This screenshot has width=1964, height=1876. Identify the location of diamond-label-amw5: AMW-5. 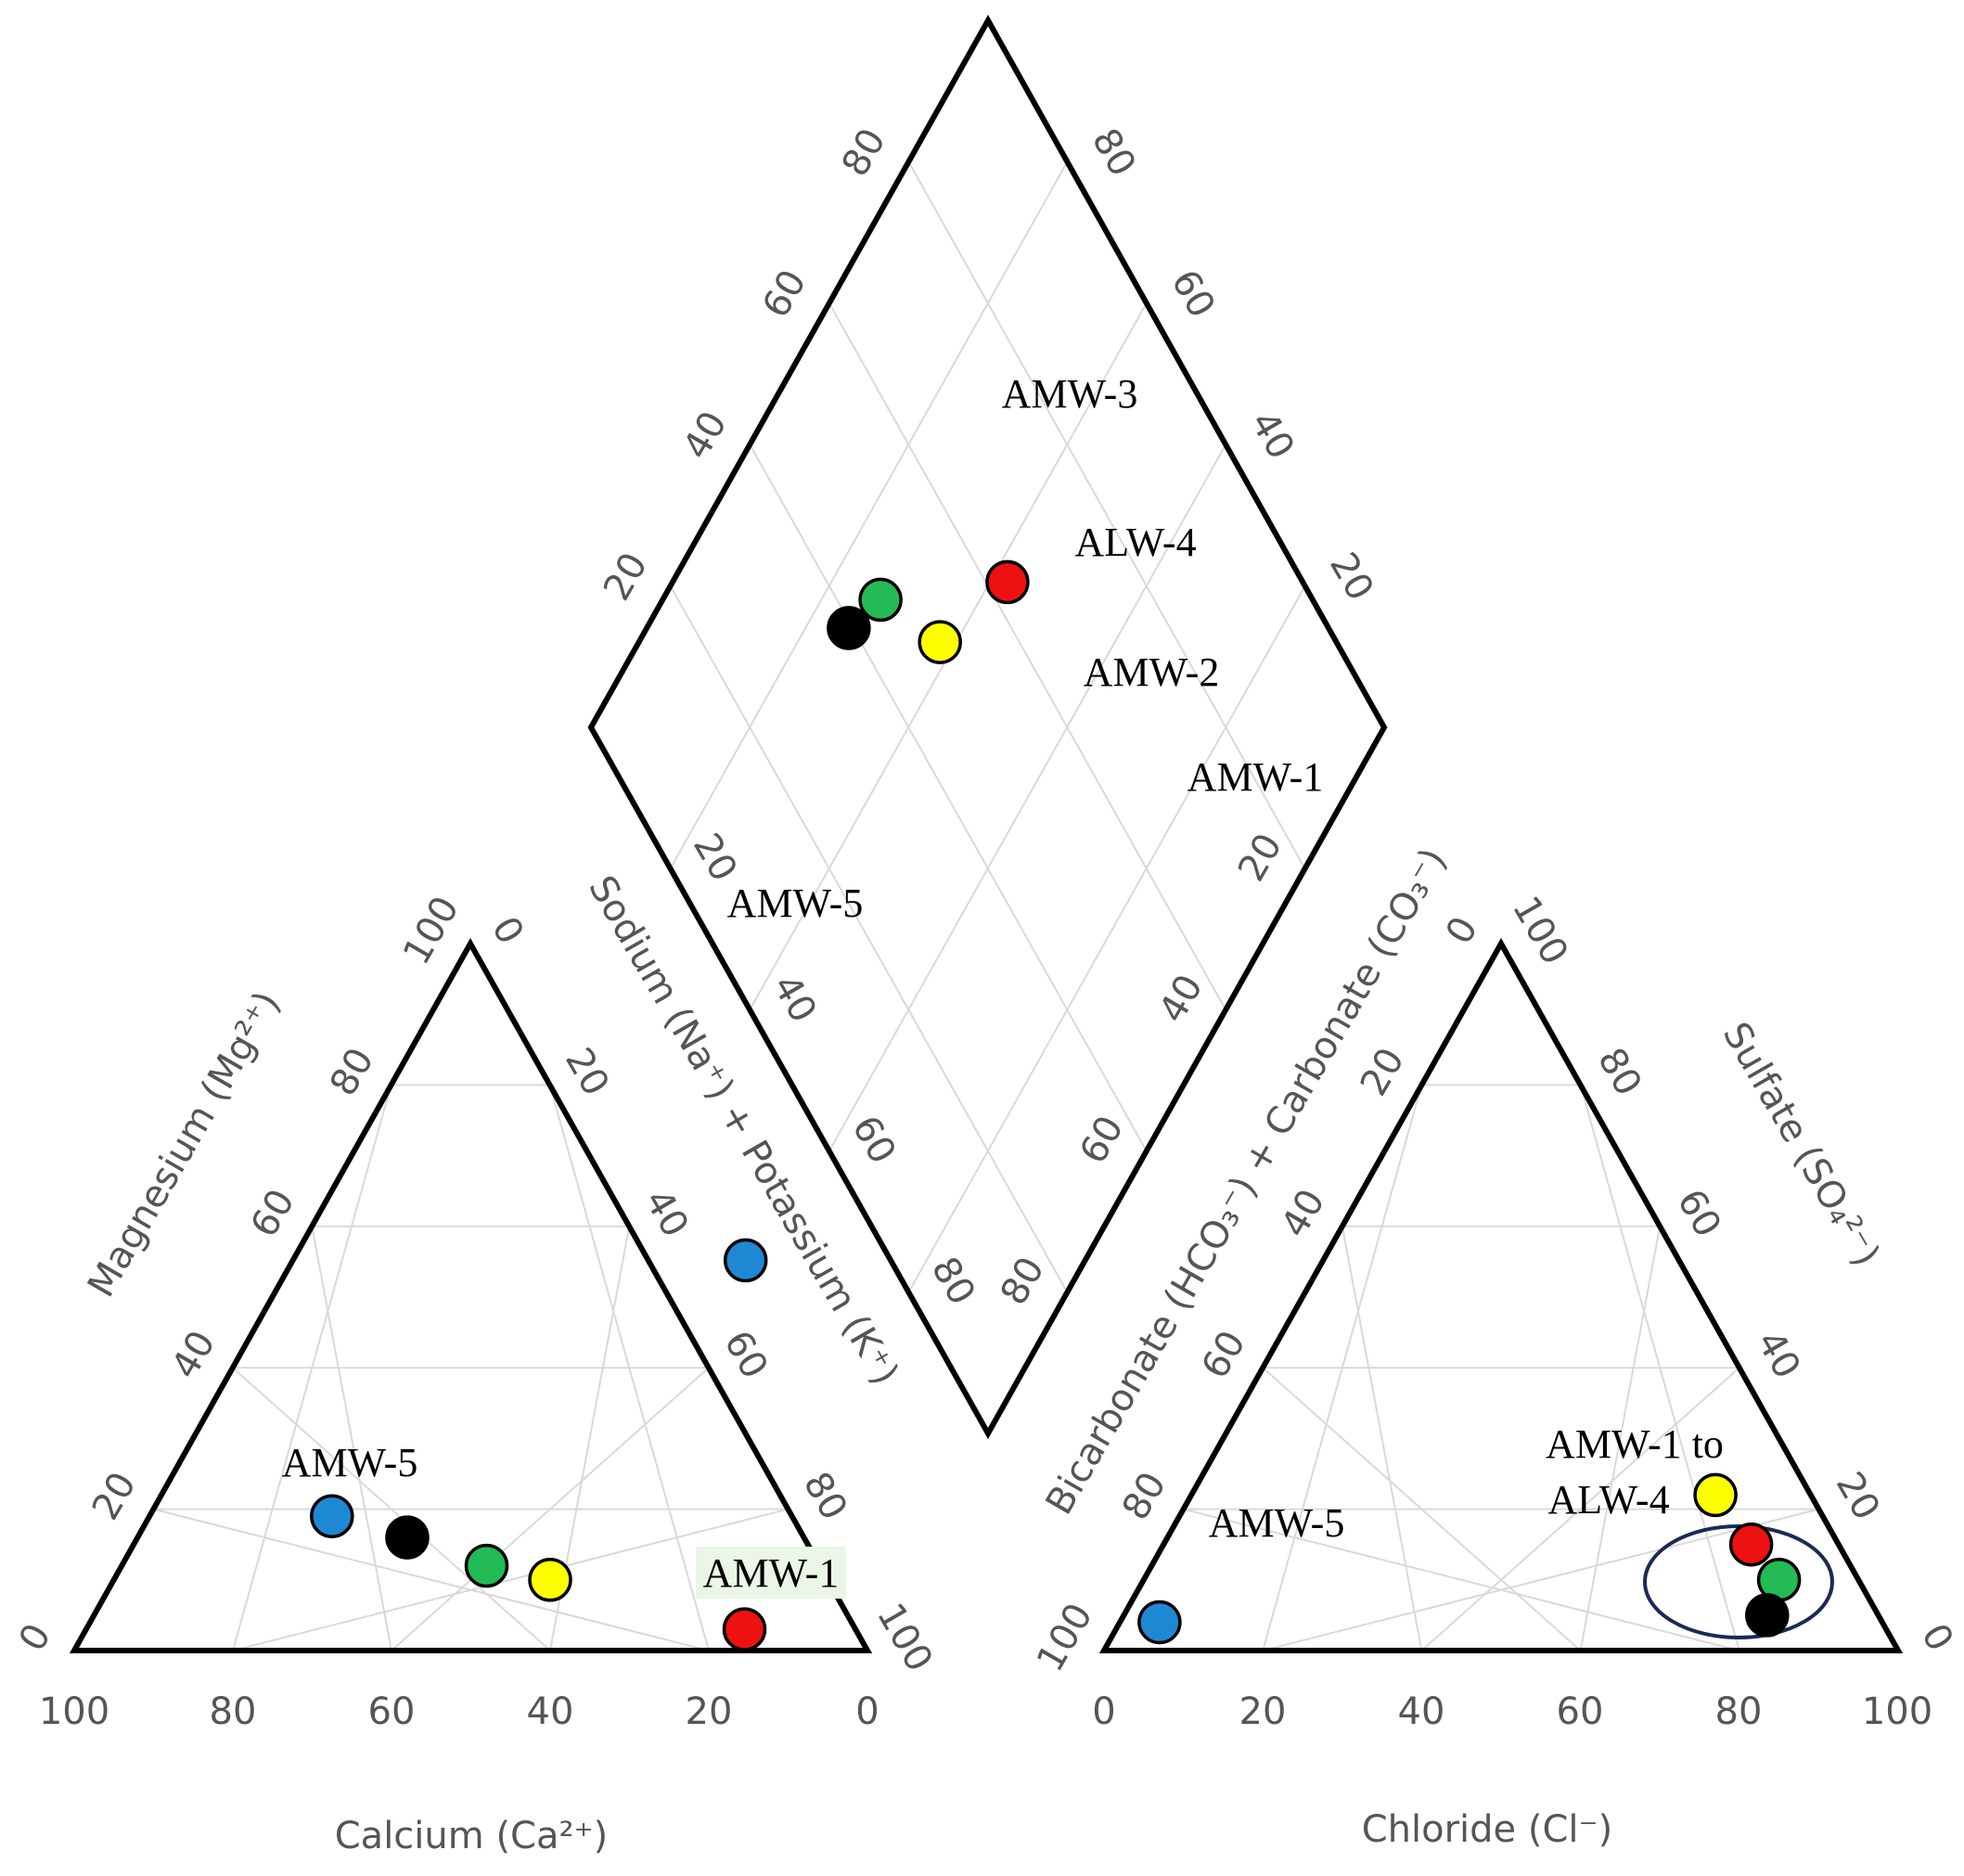
(795, 903).